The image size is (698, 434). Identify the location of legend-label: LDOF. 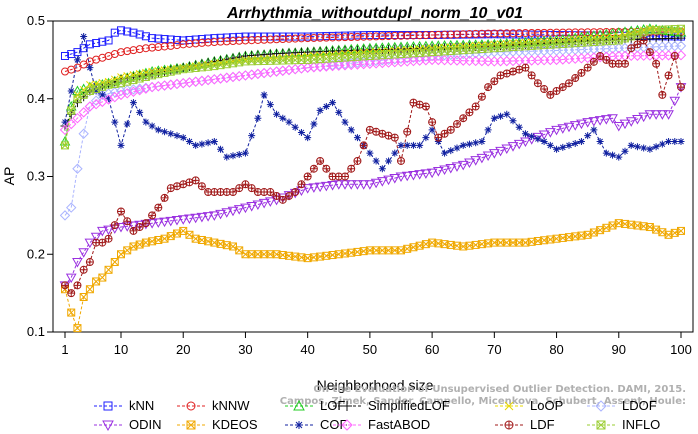
(639, 405).